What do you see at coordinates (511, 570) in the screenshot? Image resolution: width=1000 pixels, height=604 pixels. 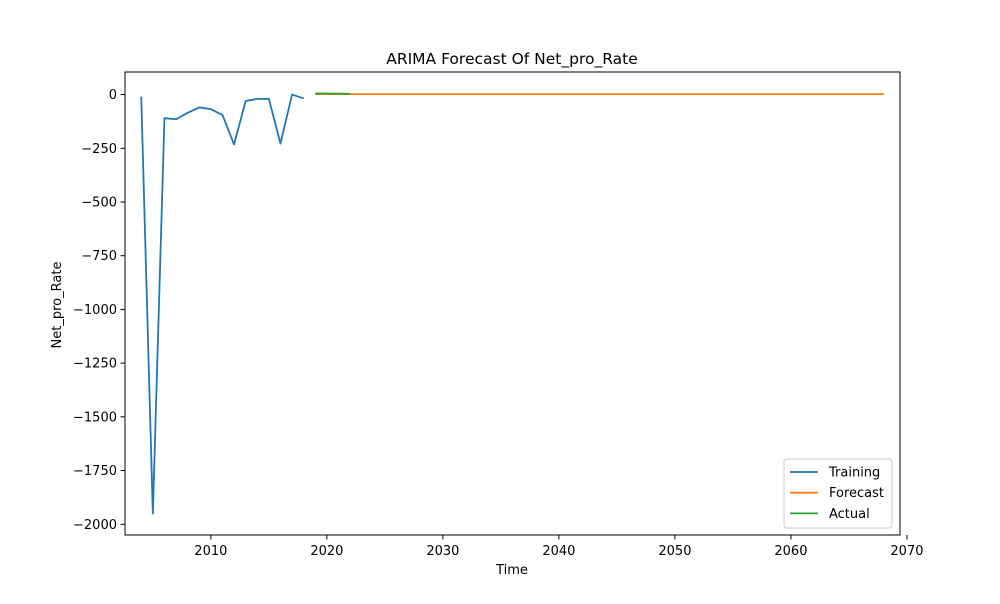 I see `x-axis-label: Time` at bounding box center [511, 570].